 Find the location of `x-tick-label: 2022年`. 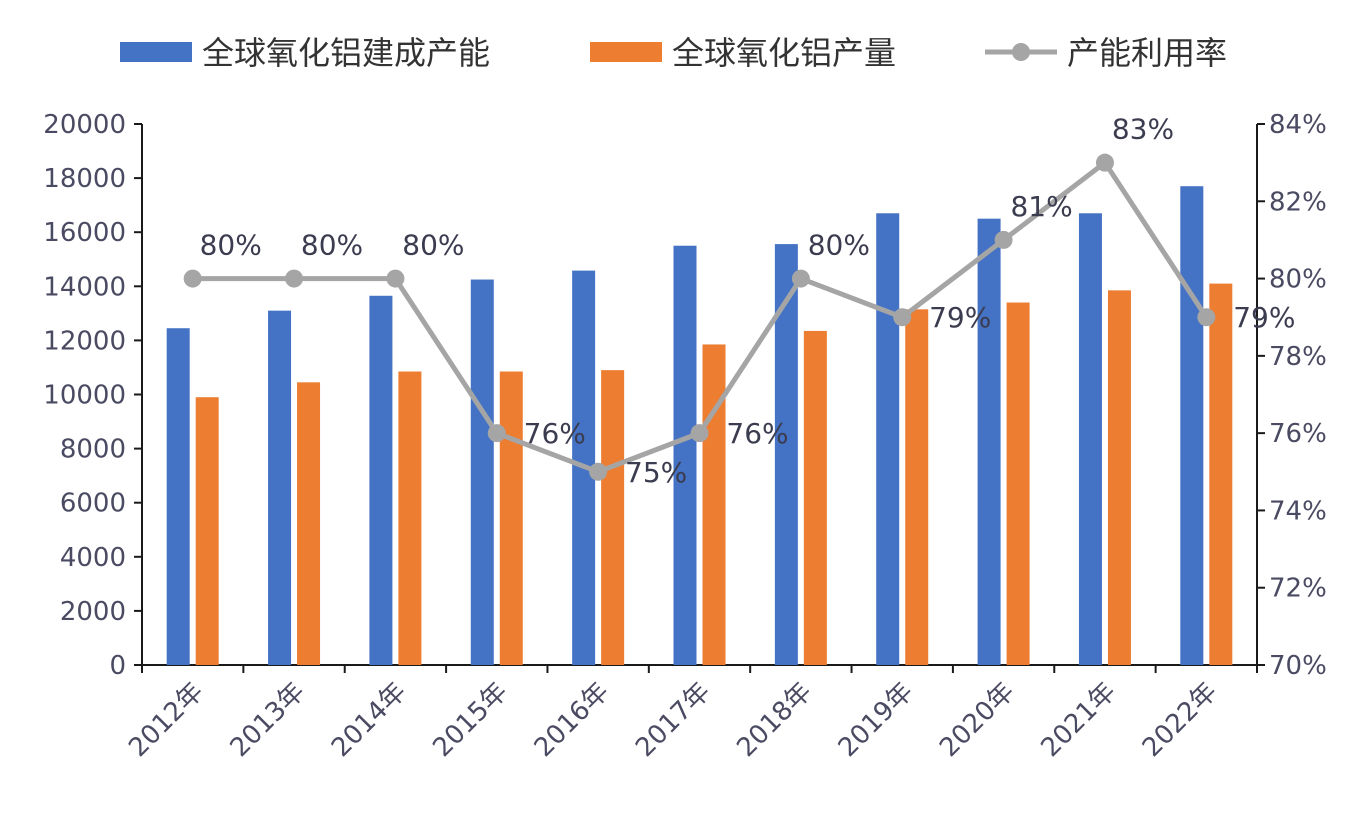

x-tick-label: 2022年 is located at coordinates (1180, 720).